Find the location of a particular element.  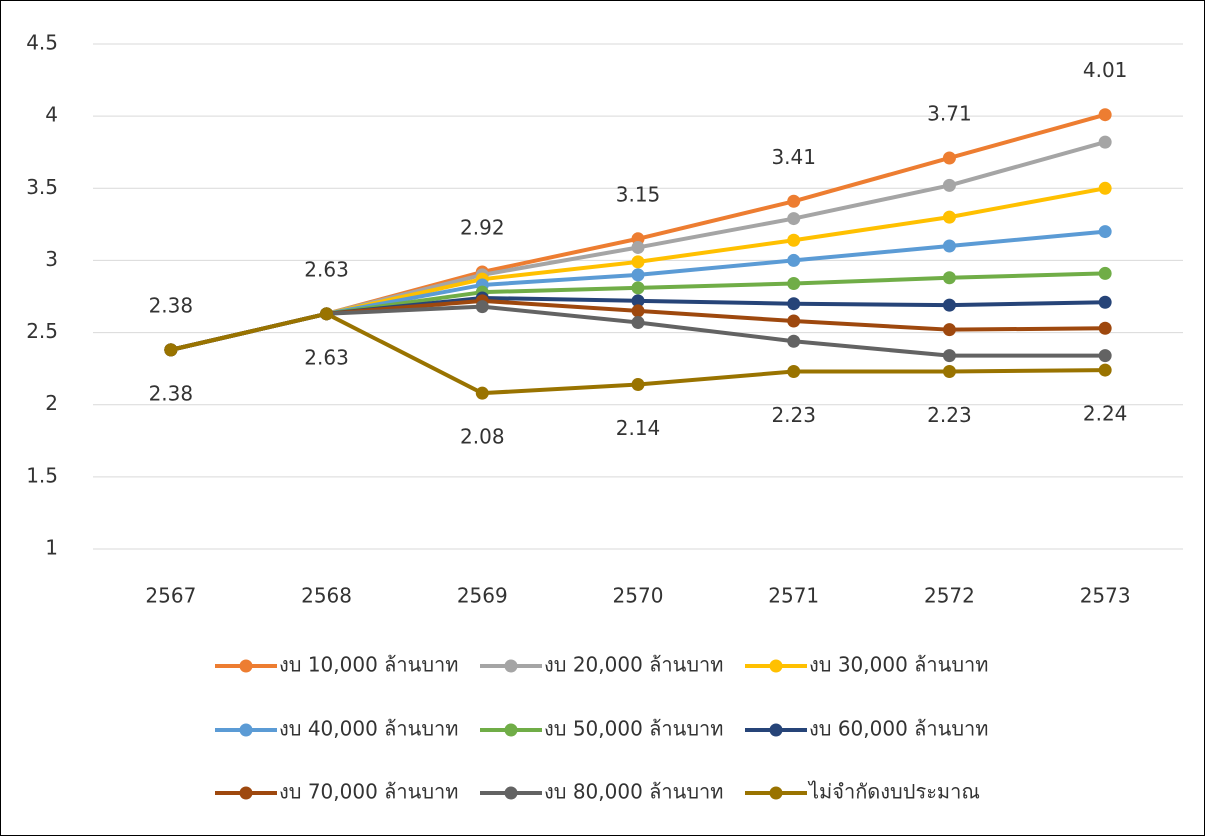

x-tick-label: 2573 is located at coordinates (1105, 596).